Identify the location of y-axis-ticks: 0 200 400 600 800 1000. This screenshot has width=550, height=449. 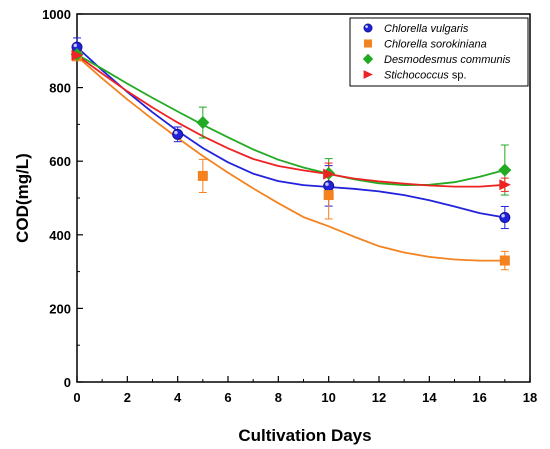
(62, 198).